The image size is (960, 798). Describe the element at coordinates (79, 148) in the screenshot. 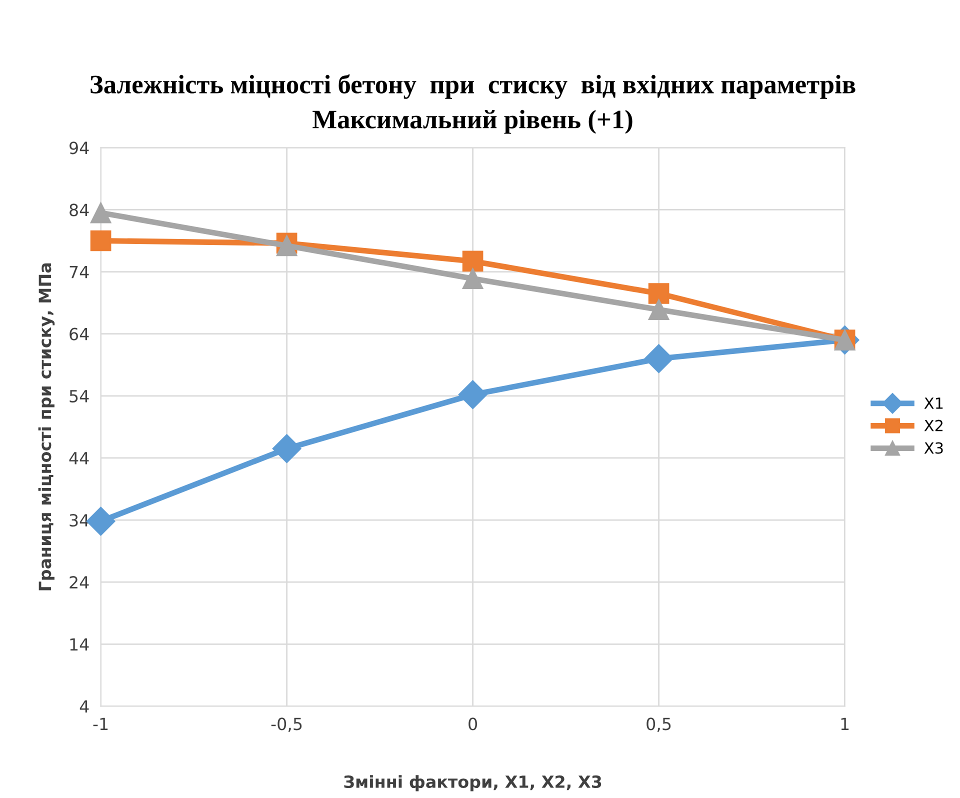

I see `y-tick-label: 94` at that location.